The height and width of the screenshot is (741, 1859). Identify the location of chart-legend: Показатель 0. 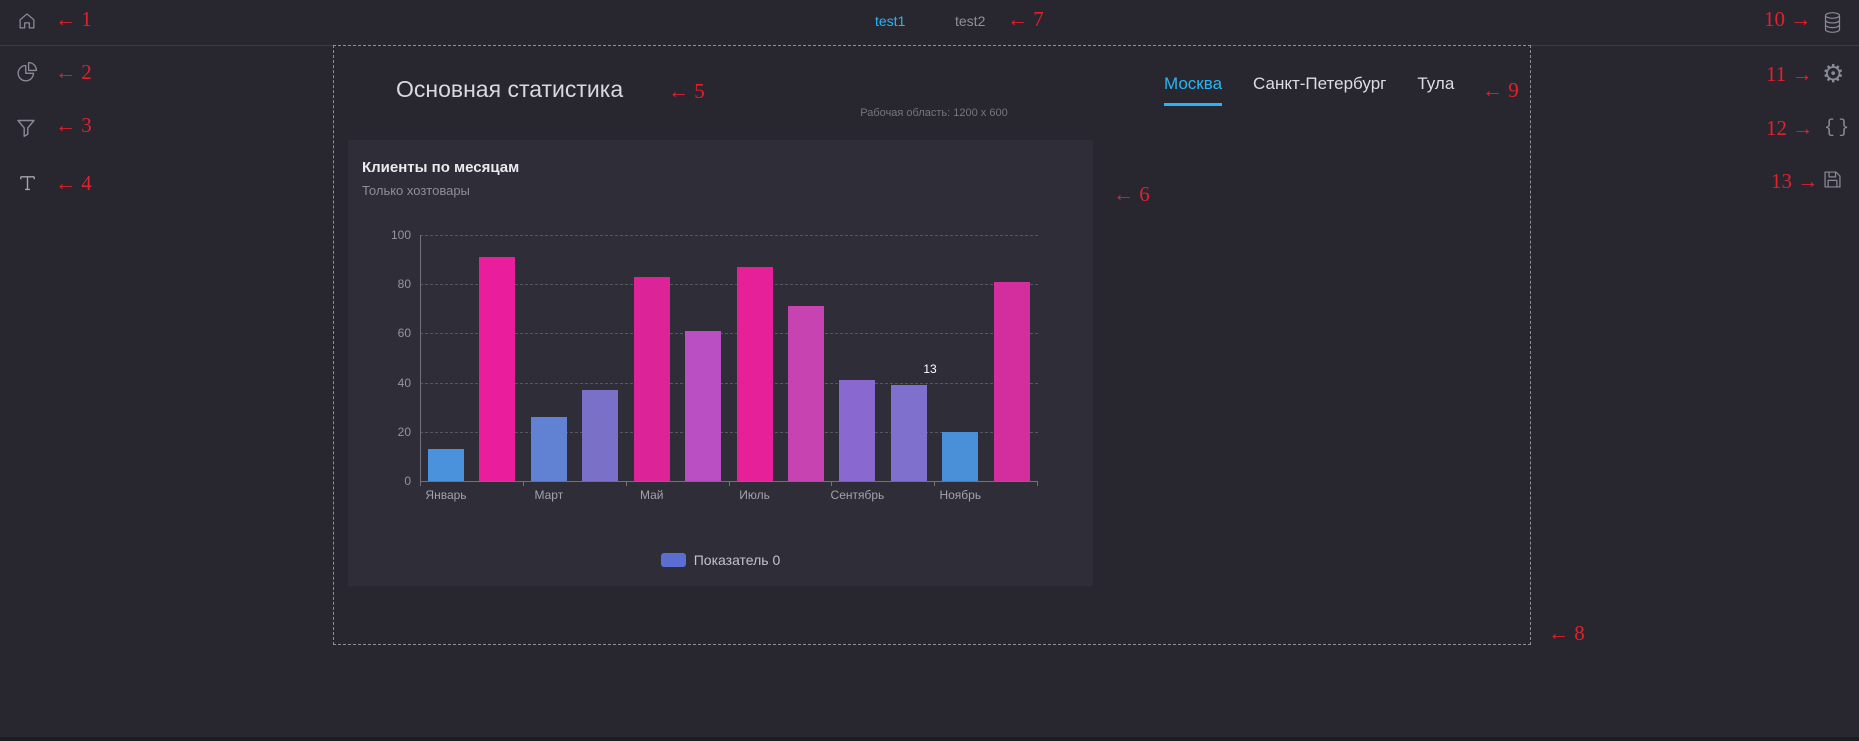
(720, 560).